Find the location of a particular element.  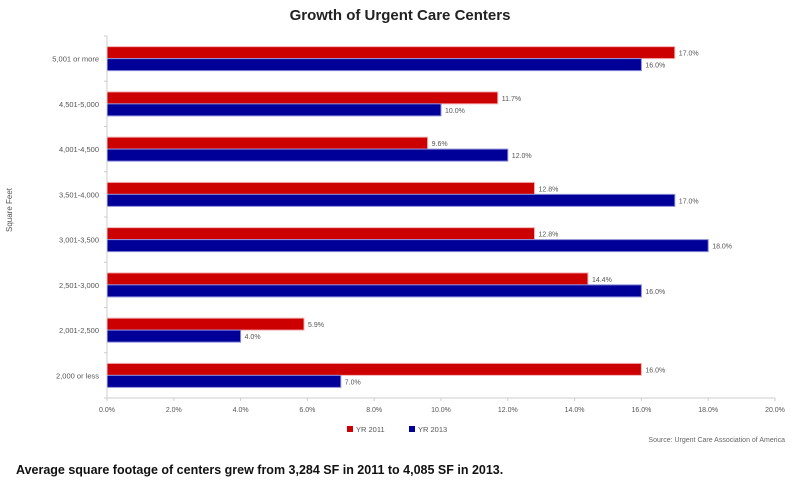

legend-label: YR 2013 is located at coordinates (432, 429).